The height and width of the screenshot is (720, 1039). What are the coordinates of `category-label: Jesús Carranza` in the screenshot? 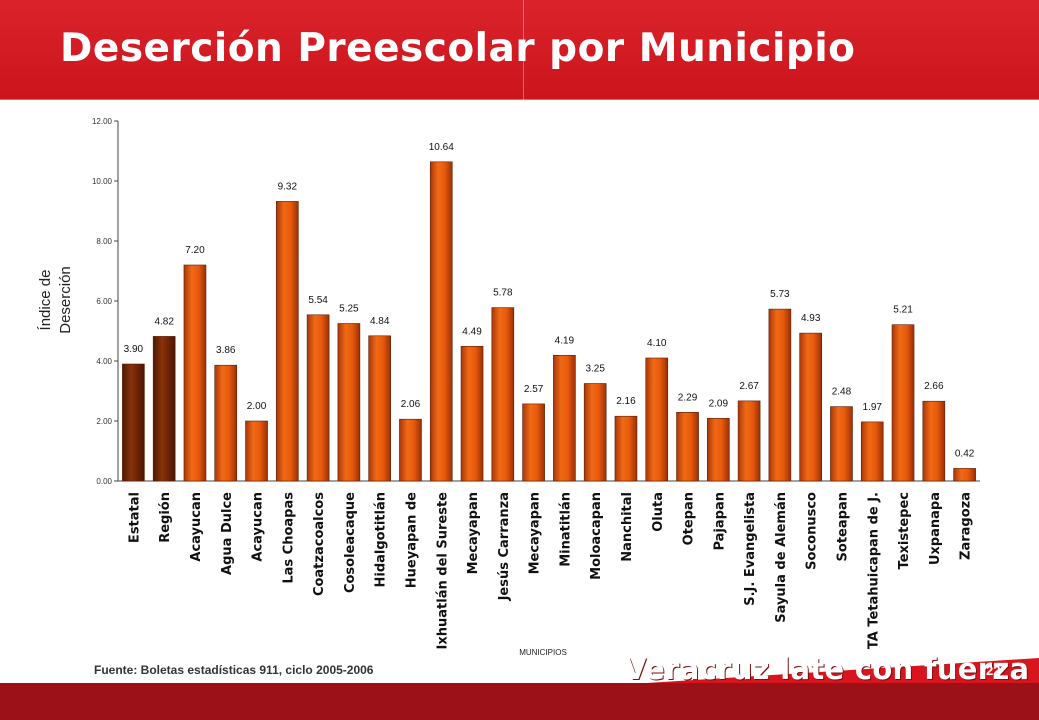 It's located at (504, 546).